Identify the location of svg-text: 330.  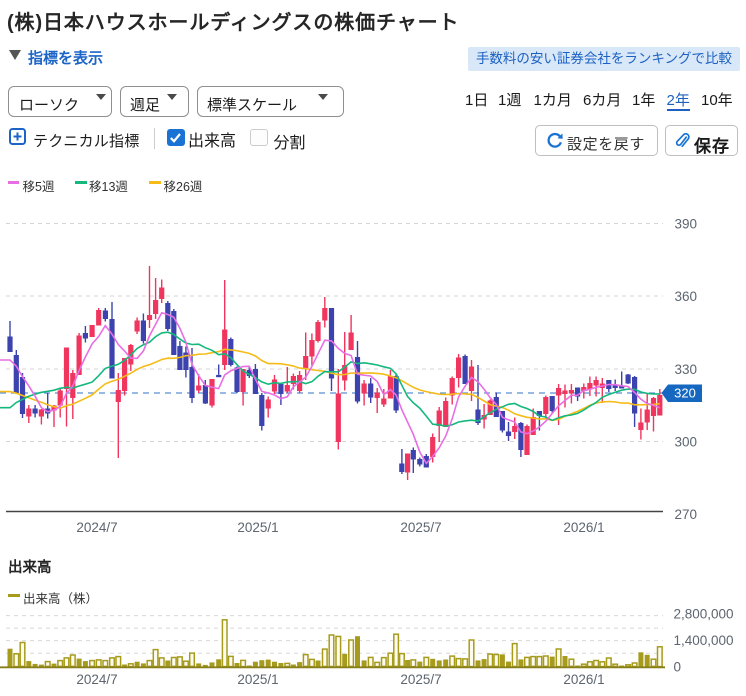
(686, 369).